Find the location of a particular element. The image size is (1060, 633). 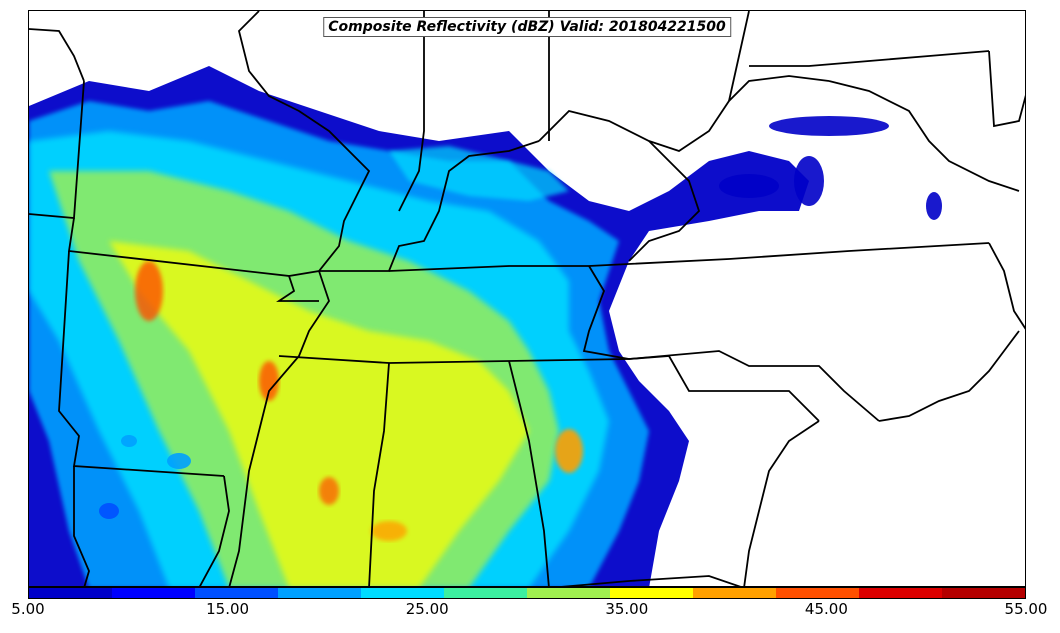

colorbar-tick-label: 45.00 is located at coordinates (826, 609).